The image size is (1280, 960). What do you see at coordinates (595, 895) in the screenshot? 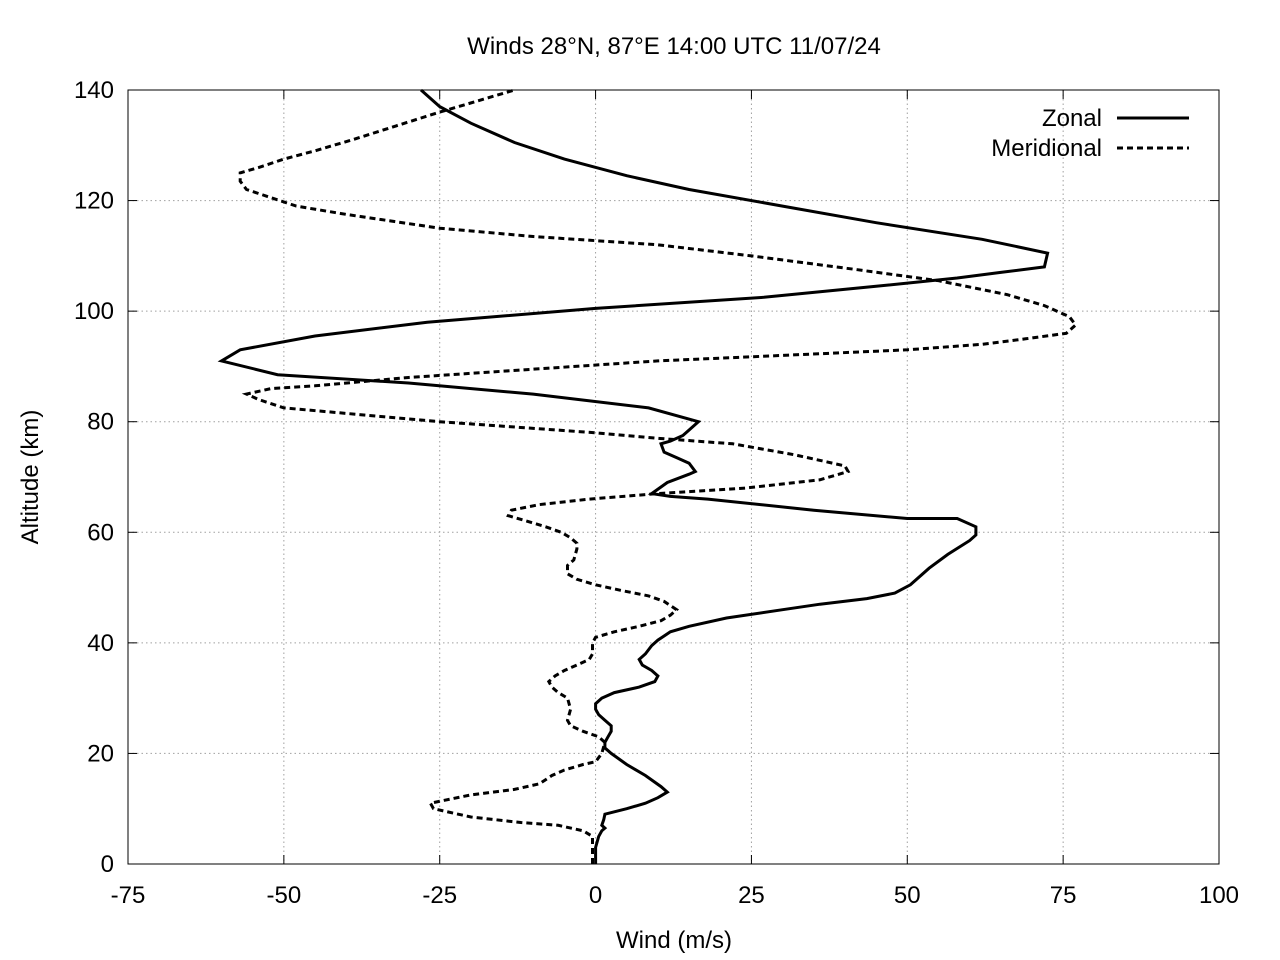
I see `x-tick-label: 0` at bounding box center [595, 895].